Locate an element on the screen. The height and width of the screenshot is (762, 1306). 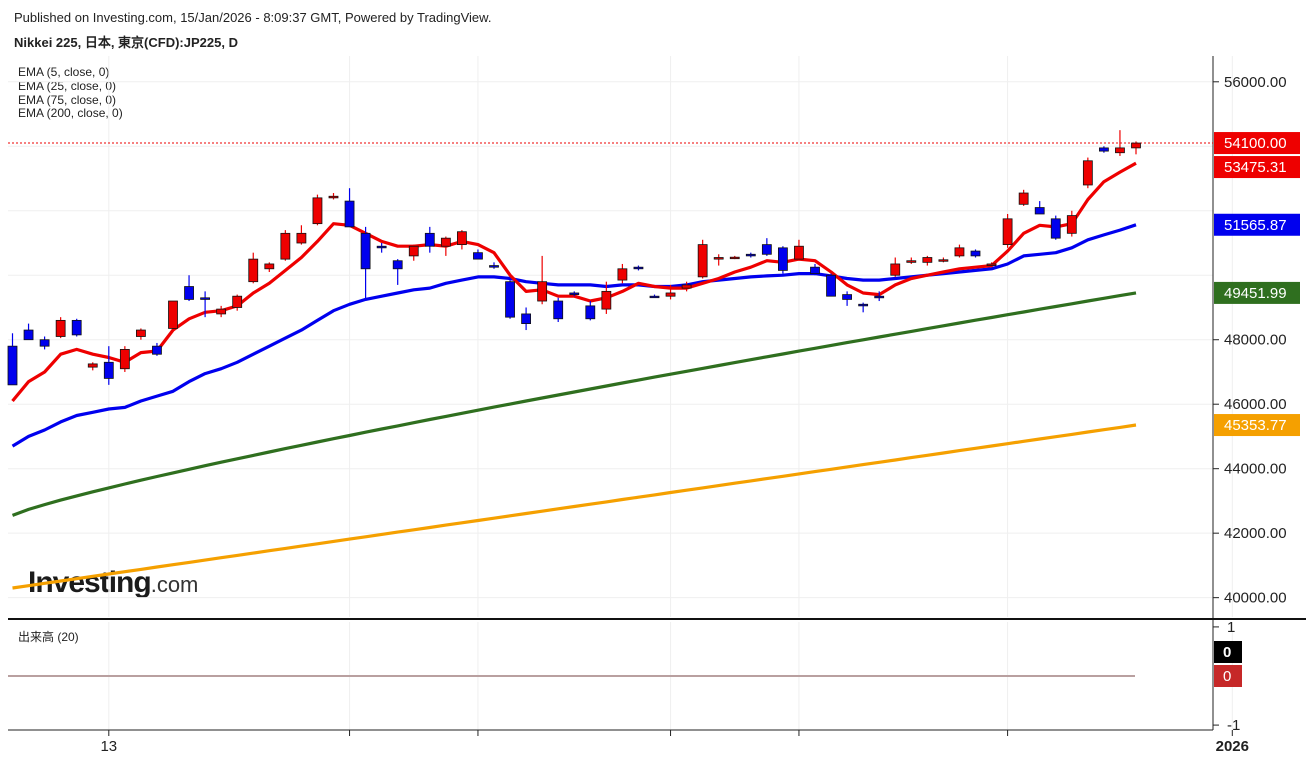
ema200-value-tag: 45353.77 is located at coordinates (1257, 425).